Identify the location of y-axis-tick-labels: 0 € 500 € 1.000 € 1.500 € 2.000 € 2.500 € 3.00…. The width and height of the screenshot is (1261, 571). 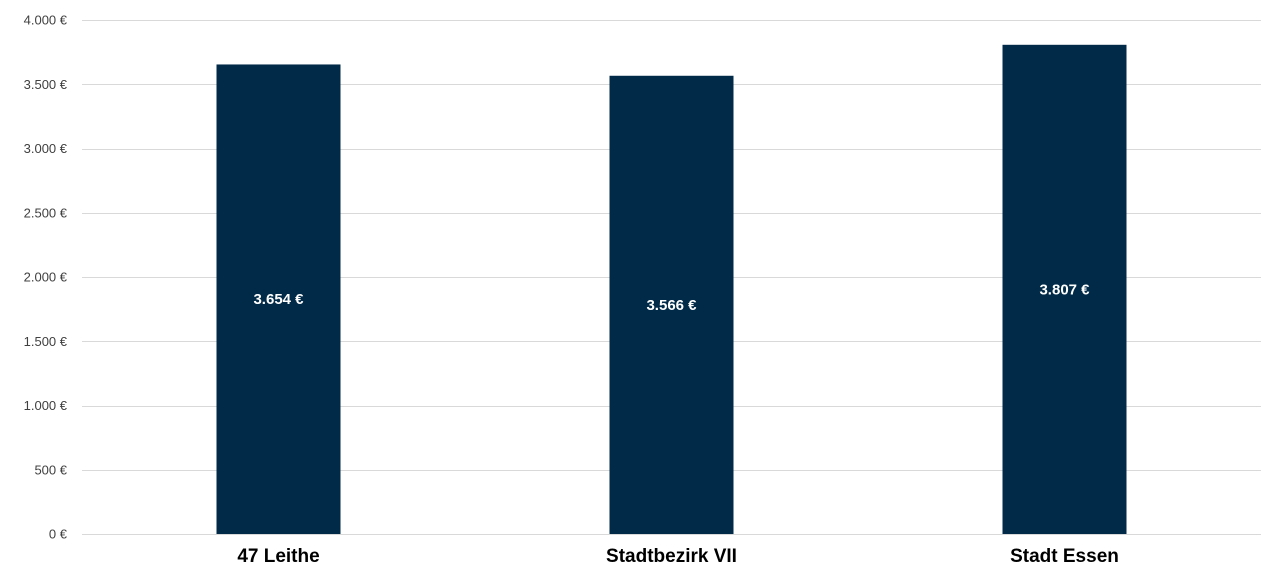
(46, 277).